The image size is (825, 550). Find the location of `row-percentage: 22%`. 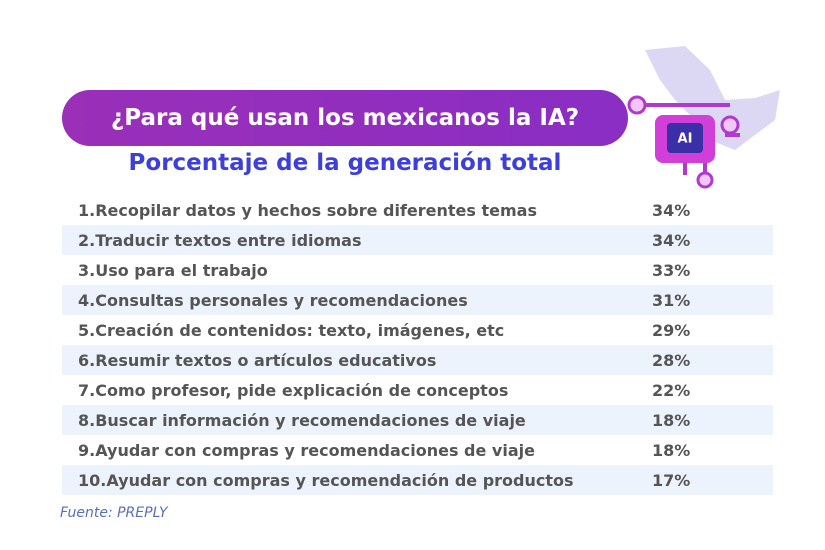

row-percentage: 22% is located at coordinates (671, 390).